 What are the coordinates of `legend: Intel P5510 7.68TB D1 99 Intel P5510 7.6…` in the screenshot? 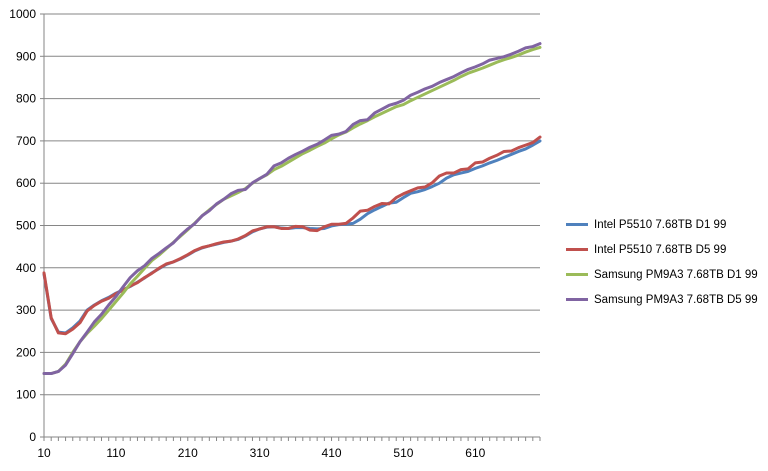 It's located at (666, 262).